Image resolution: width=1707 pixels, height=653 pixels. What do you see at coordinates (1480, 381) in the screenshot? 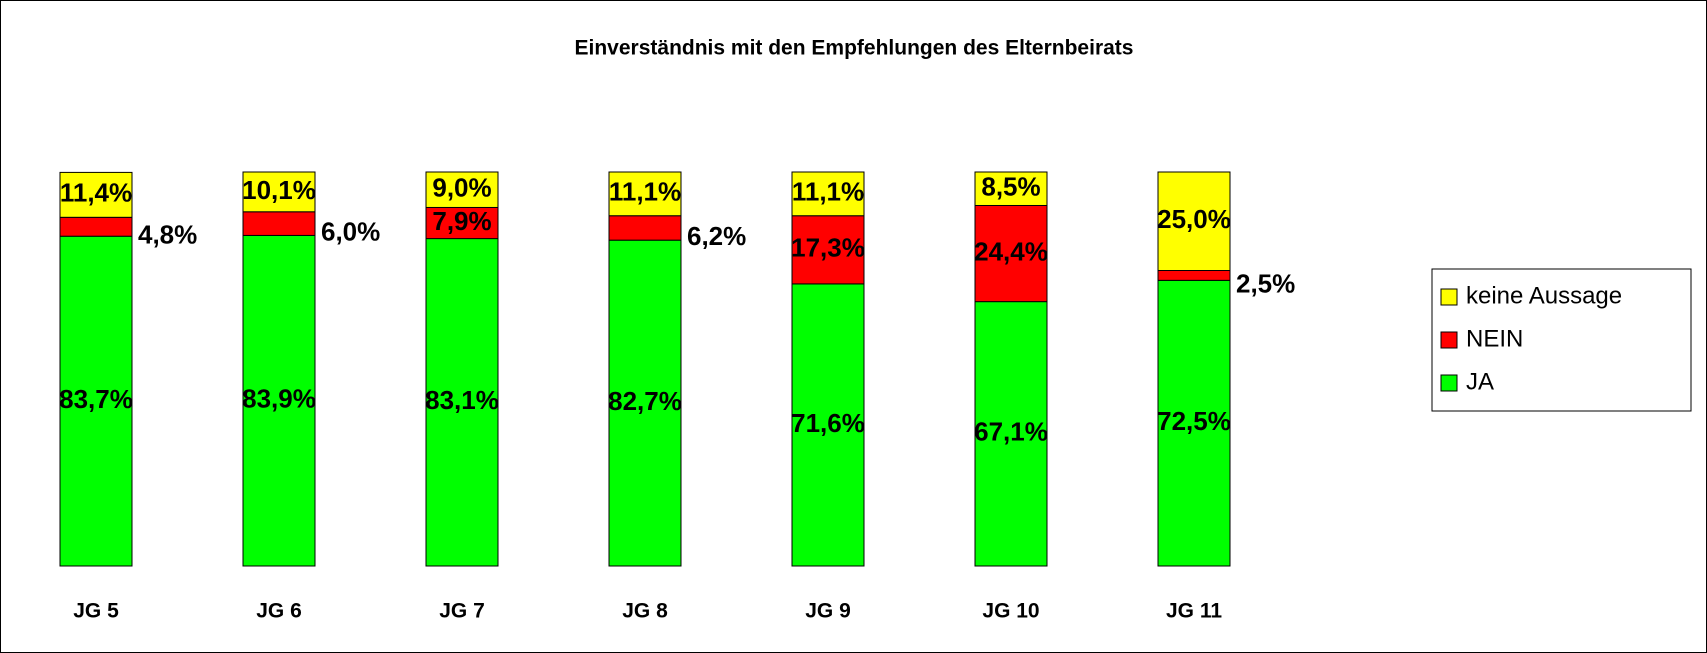
I see `legend-label: JA` at bounding box center [1480, 381].